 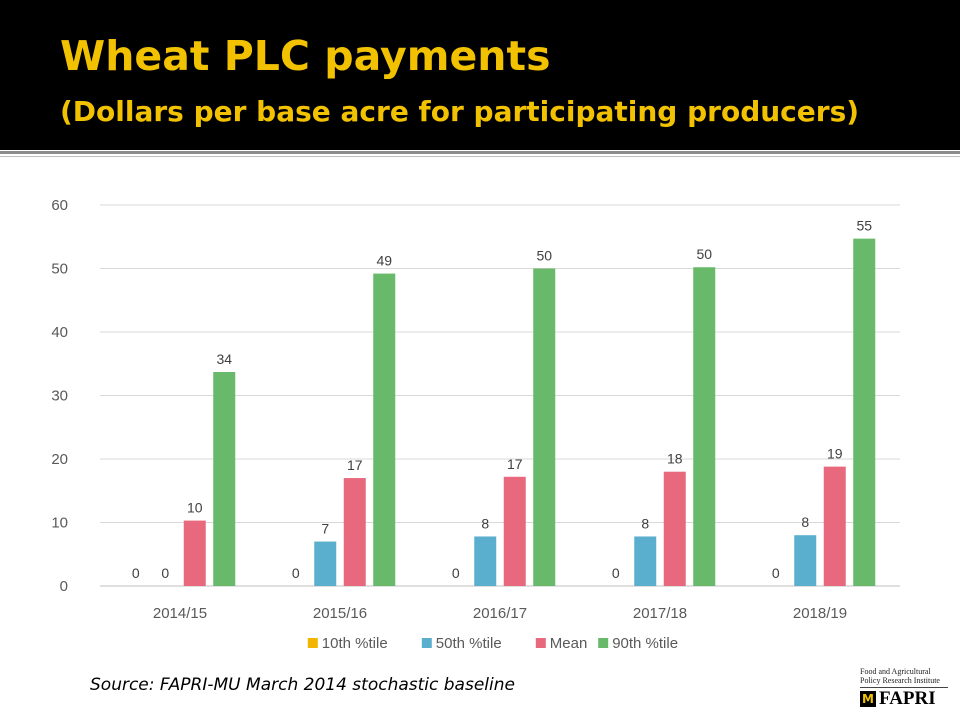 I want to click on x-axis-ticks: 2014/15 2015/16 2016/17 2017/18 2018/19, so click(x=500, y=613).